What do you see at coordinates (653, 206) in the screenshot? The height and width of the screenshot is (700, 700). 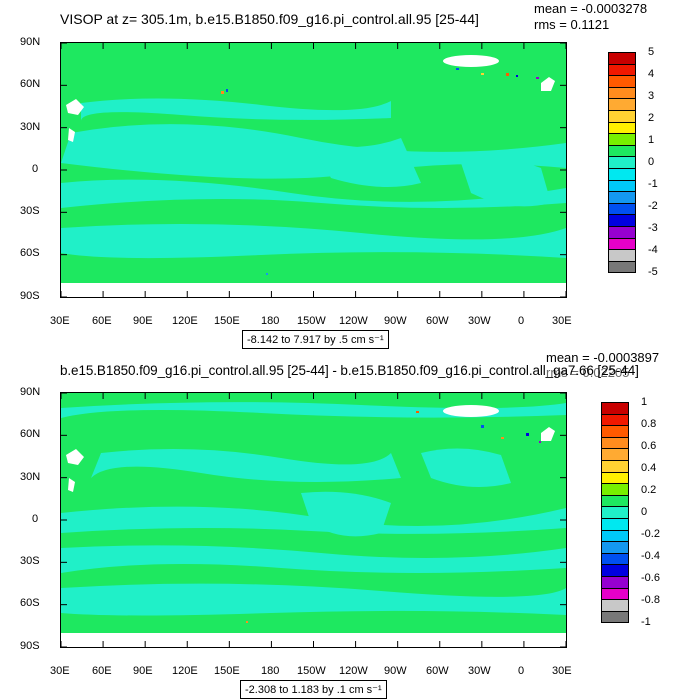 I see `colorbar-label: -2` at bounding box center [653, 206].